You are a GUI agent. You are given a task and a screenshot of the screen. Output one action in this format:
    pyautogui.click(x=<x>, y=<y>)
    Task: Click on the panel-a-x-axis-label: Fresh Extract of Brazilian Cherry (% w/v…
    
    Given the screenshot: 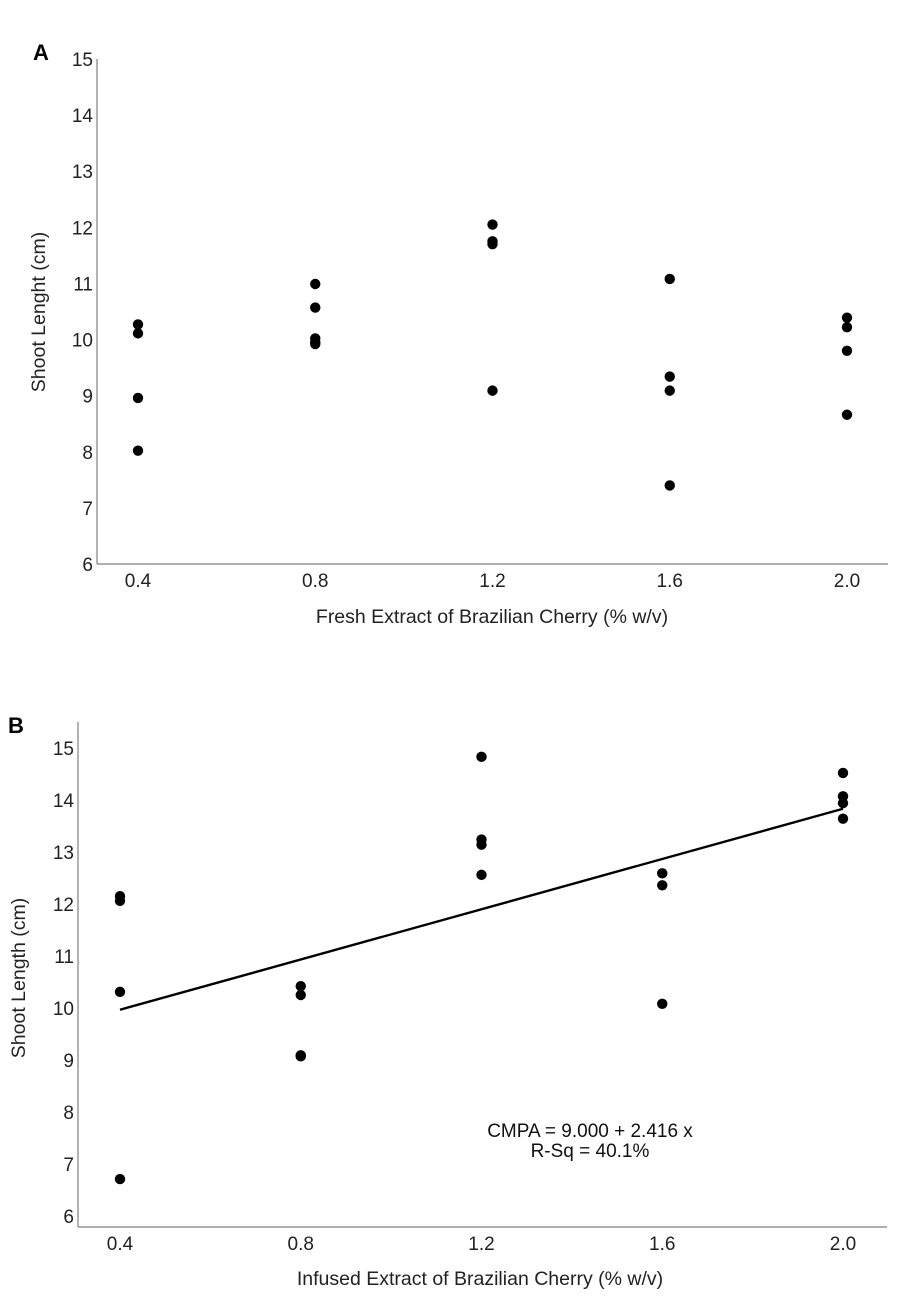 What is the action you would take?
    pyautogui.click(x=492, y=617)
    